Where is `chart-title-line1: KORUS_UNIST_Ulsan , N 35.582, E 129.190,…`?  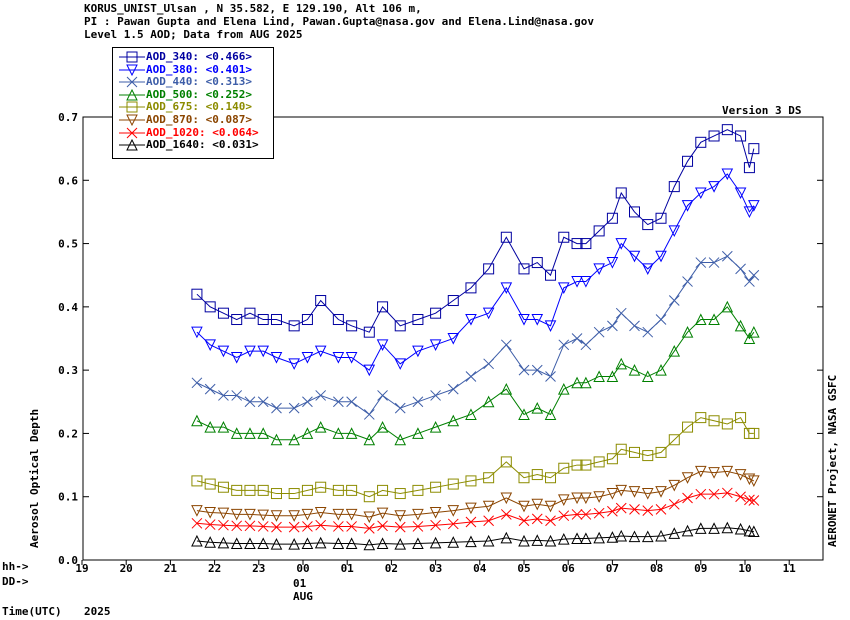
chart-title-line1: KORUS_UNIST_Ulsan , N 35.582, E 129.190,… is located at coordinates (253, 8).